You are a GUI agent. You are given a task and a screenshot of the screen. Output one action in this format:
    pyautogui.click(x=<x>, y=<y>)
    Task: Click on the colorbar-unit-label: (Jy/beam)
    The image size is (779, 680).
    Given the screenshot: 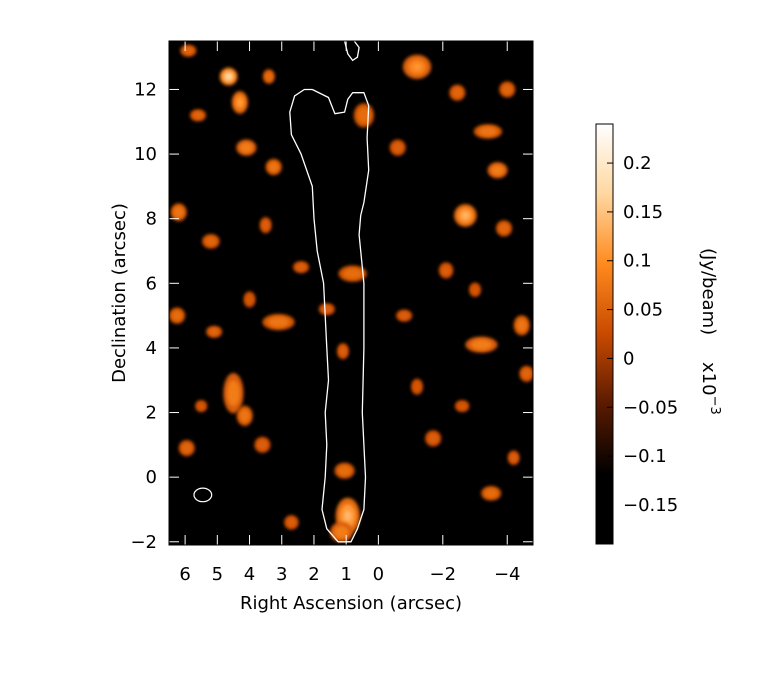 What is the action you would take?
    pyautogui.click(x=708, y=291)
    